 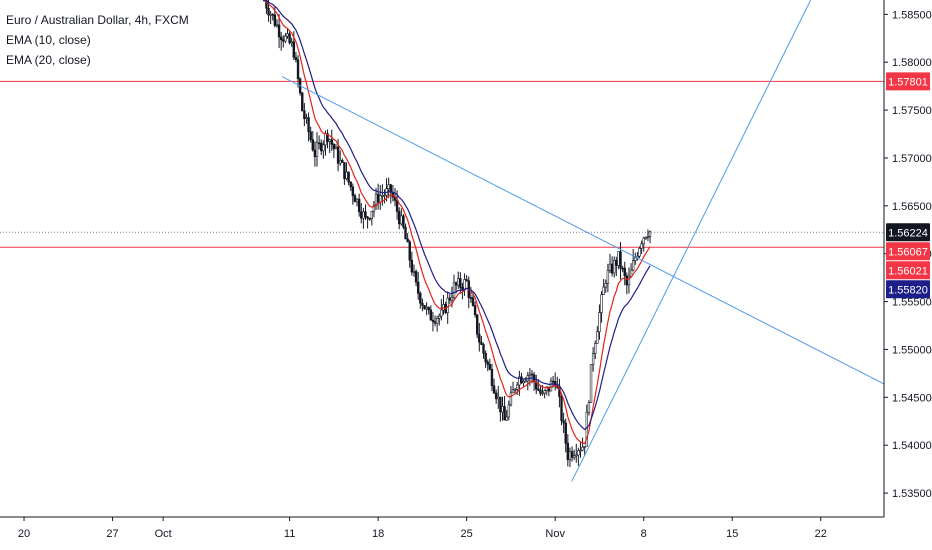 What do you see at coordinates (555, 534) in the screenshot?
I see `x-tick-label: Nov` at bounding box center [555, 534].